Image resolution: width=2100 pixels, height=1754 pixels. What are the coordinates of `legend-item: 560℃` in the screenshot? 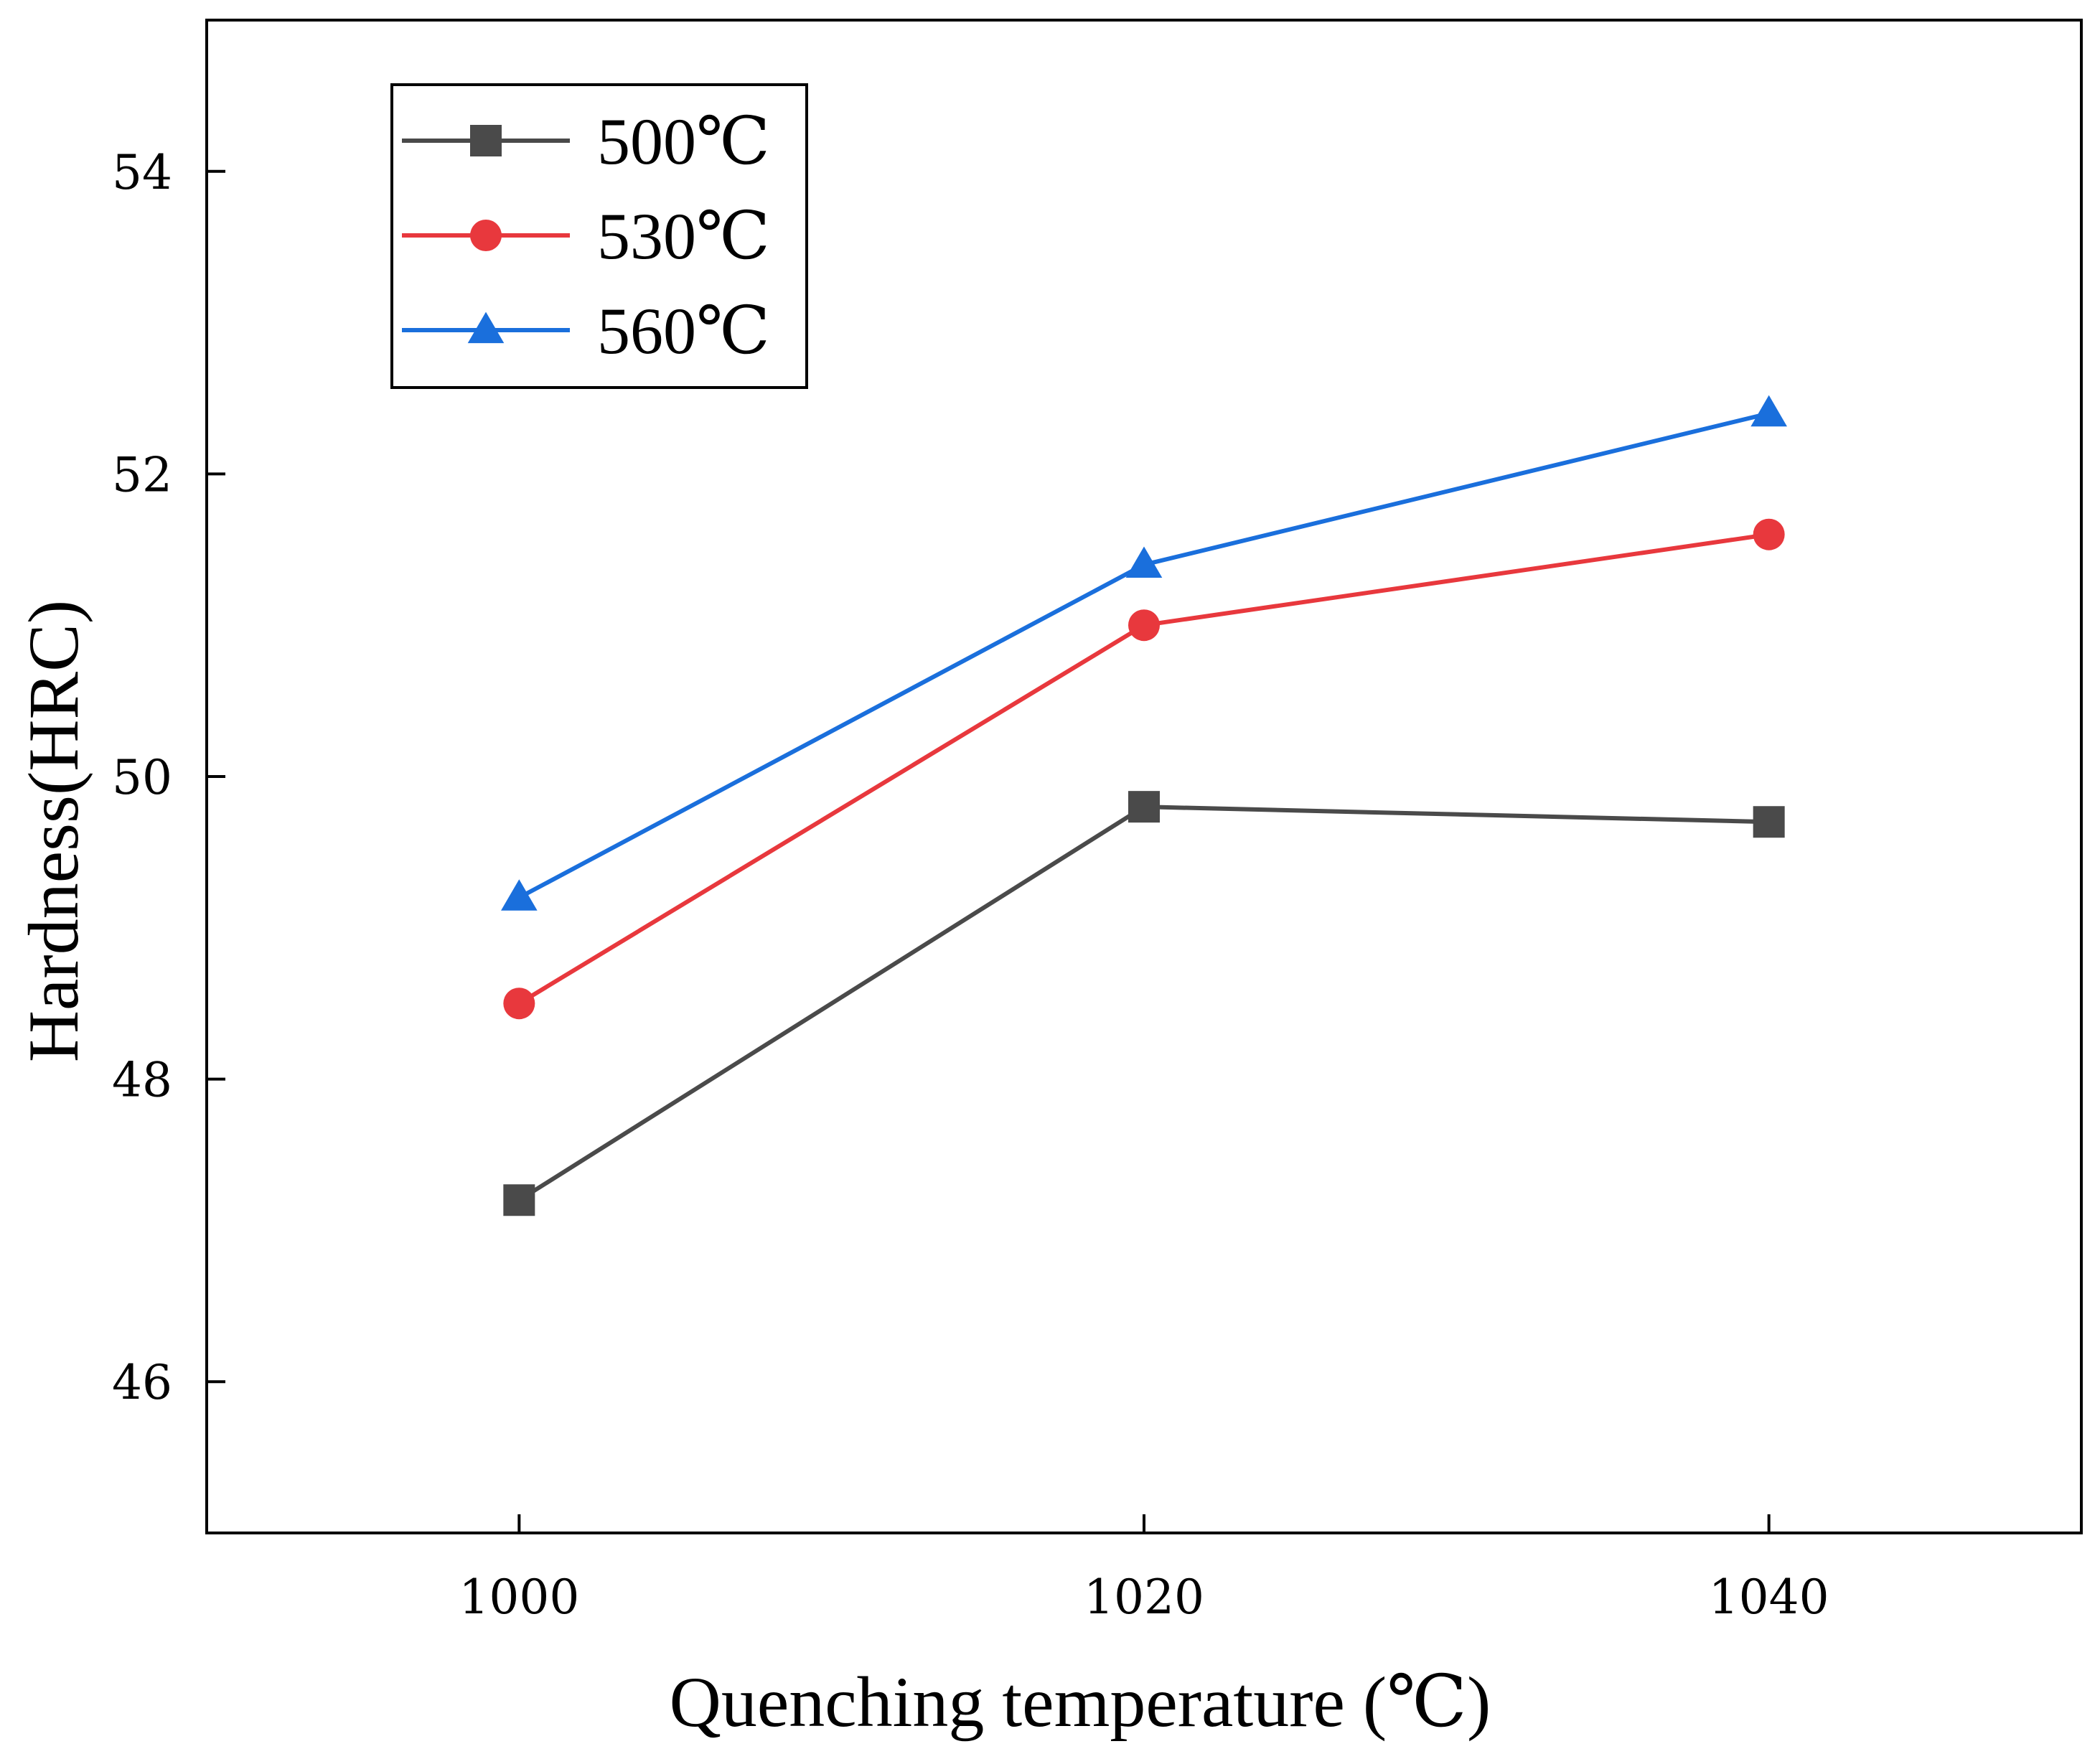 It's located at (586, 330).